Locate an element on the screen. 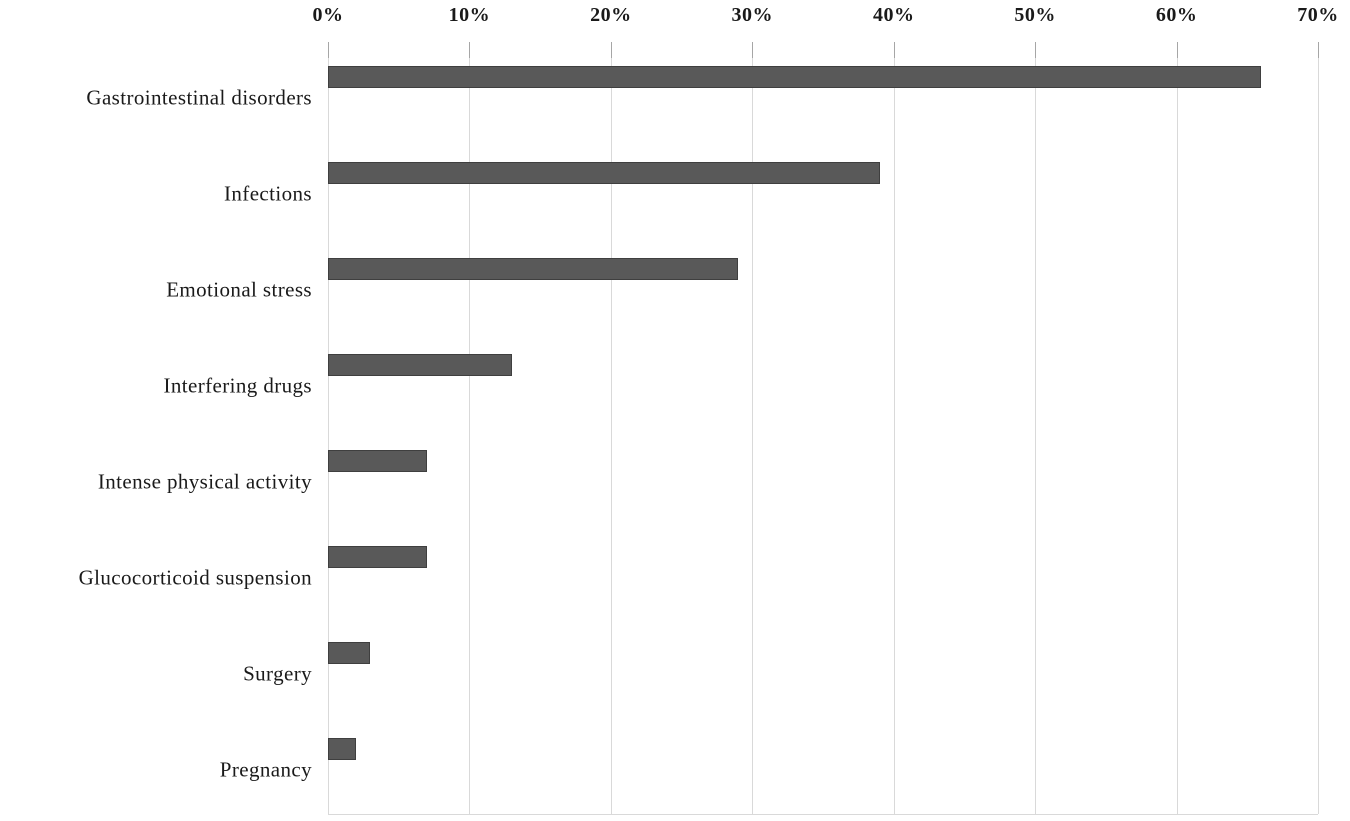 The height and width of the screenshot is (821, 1350). bar-row: Glucocorticoid suspension is located at coordinates (675, 574).